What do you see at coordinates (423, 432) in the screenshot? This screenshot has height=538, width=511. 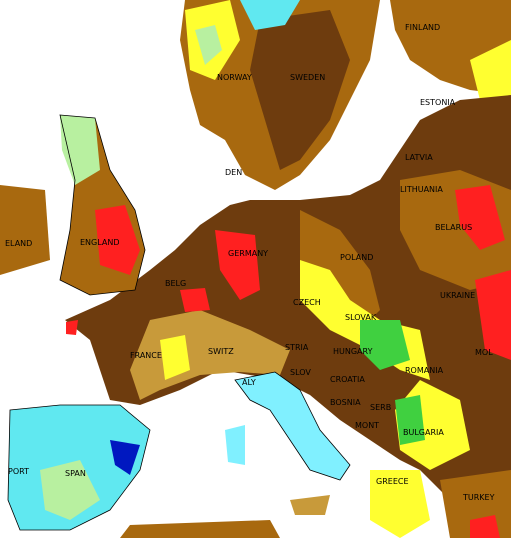 I see `country-label: BULGARIA` at bounding box center [423, 432].